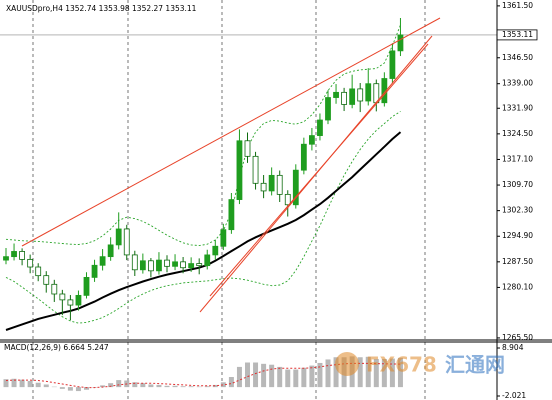 Image resolution: width=552 pixels, height=400 pixels. Describe the element at coordinates (517, 107) in the screenshot. I see `y-tick-label: 1331.90` at that location.